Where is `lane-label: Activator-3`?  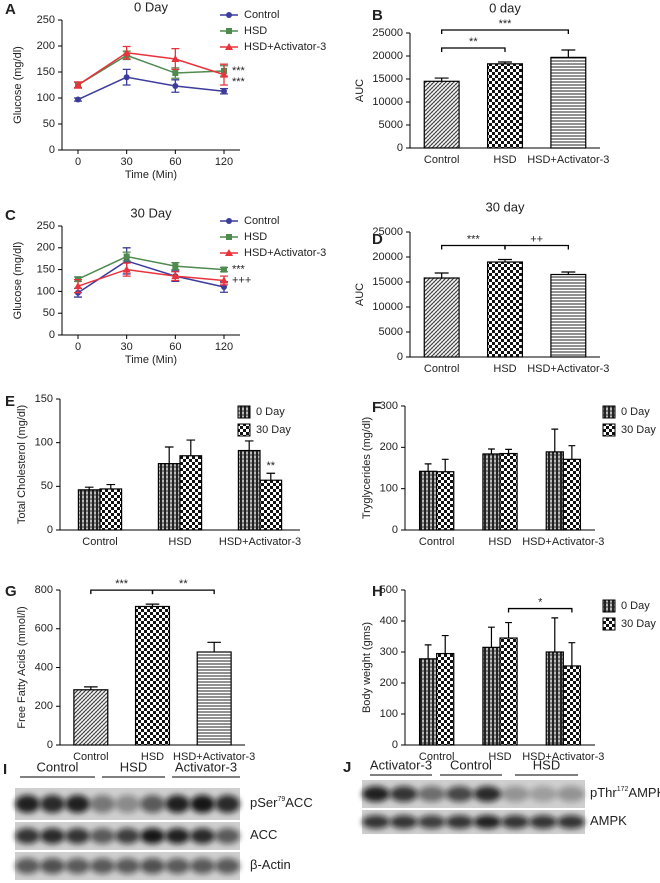
lane-label: Activator-3 is located at coordinates (206, 766).